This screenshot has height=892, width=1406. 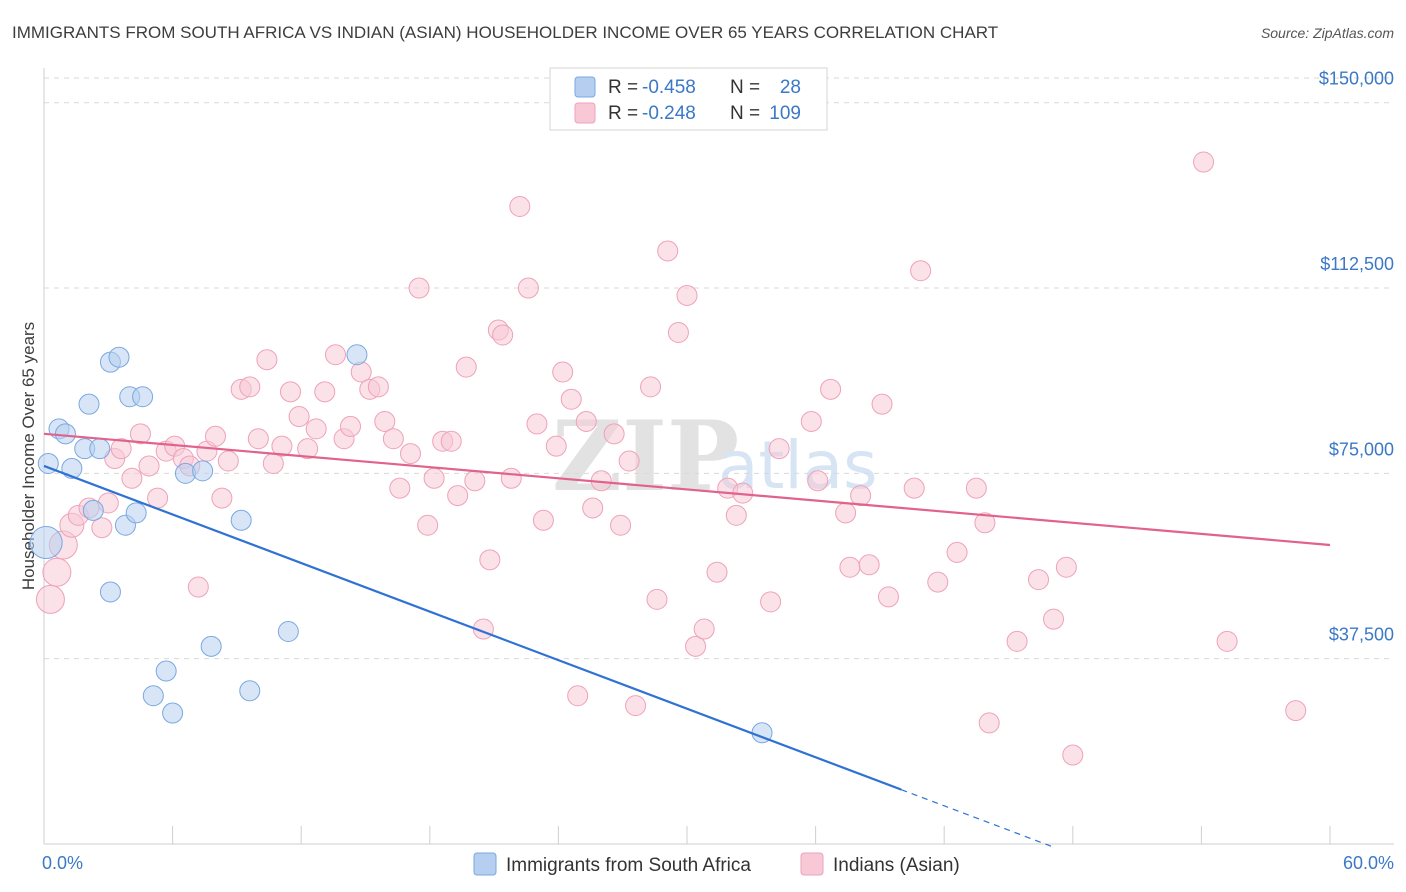 I want to click on y-tick-label-2: $112,500, so click(x=1357, y=264).